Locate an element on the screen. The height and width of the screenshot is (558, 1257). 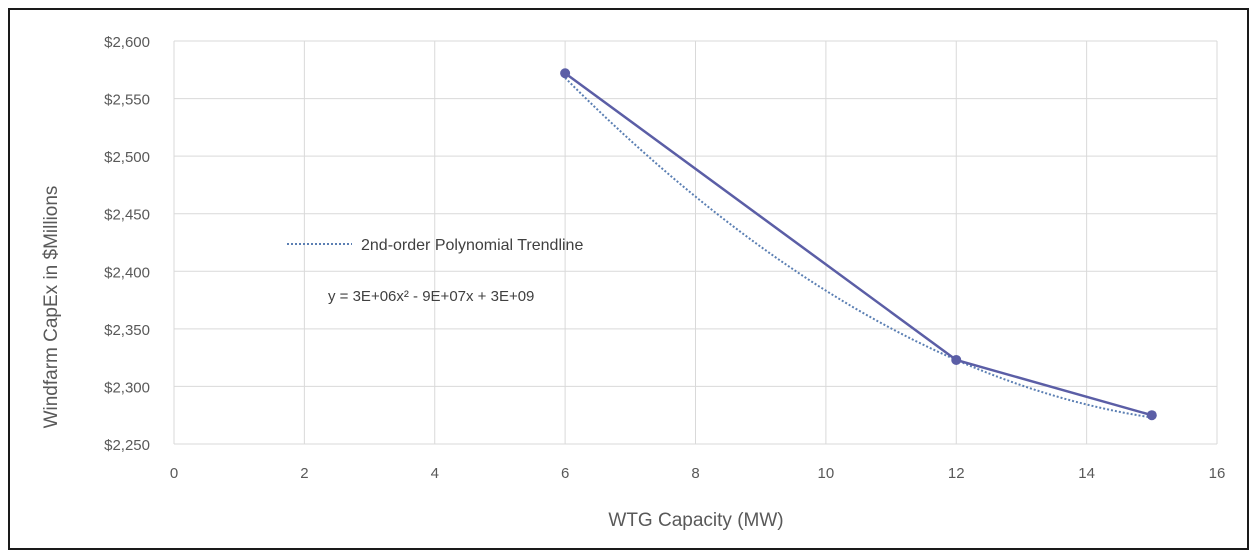
x-tick-label: 2 is located at coordinates (304, 473).